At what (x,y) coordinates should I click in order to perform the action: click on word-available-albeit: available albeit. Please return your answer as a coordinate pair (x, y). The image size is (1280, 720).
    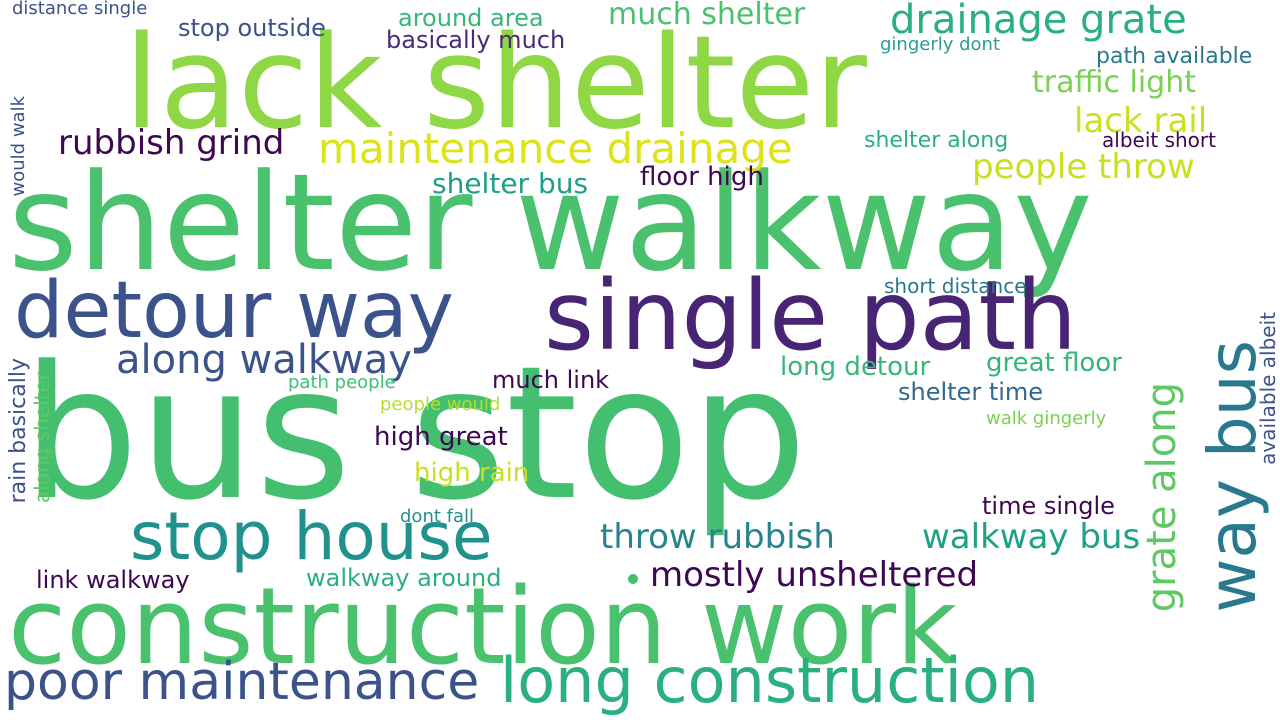
    Looking at the image, I should click on (1268, 388).